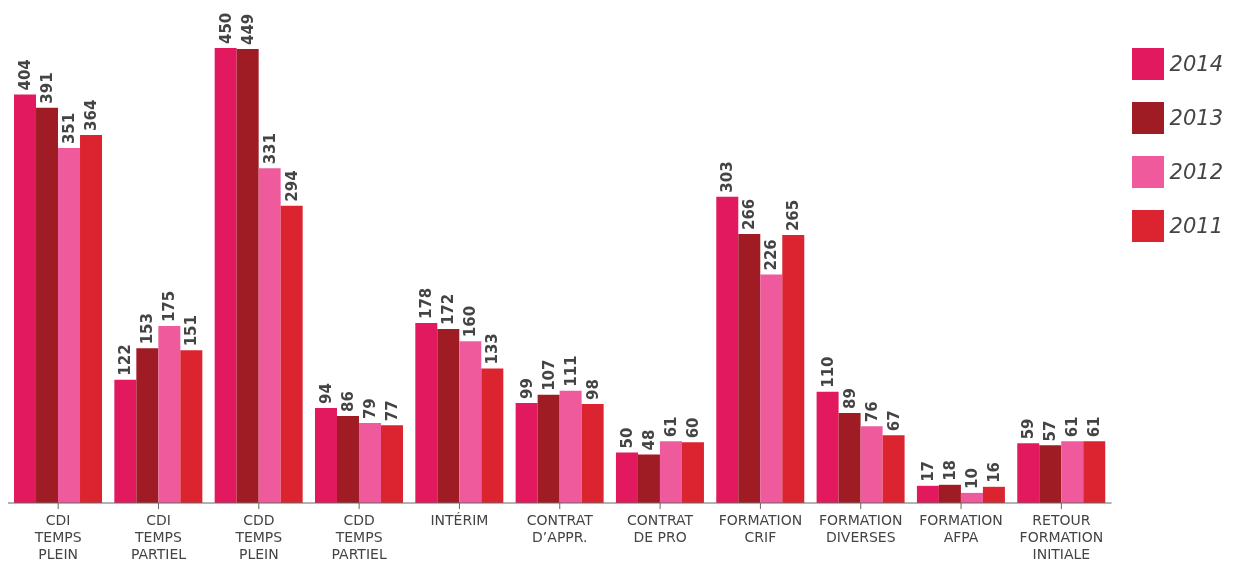 This screenshot has width=1238, height=569. Describe the element at coordinates (1196, 118) in the screenshot. I see `legend-label: 2013` at that location.